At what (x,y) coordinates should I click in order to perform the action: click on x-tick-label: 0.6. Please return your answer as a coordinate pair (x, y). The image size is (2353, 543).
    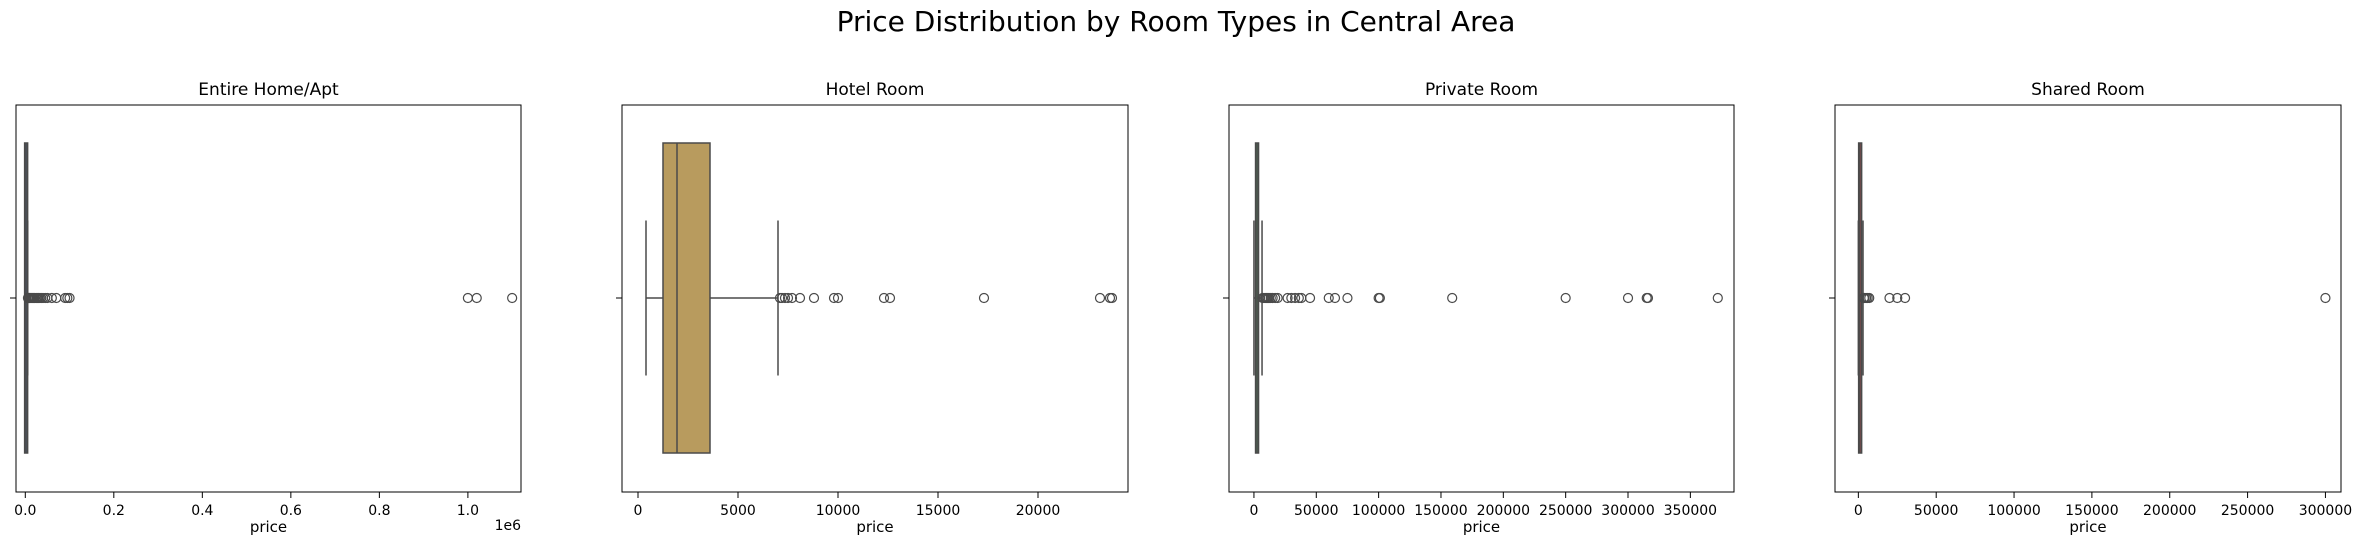
    Looking at the image, I should click on (291, 511).